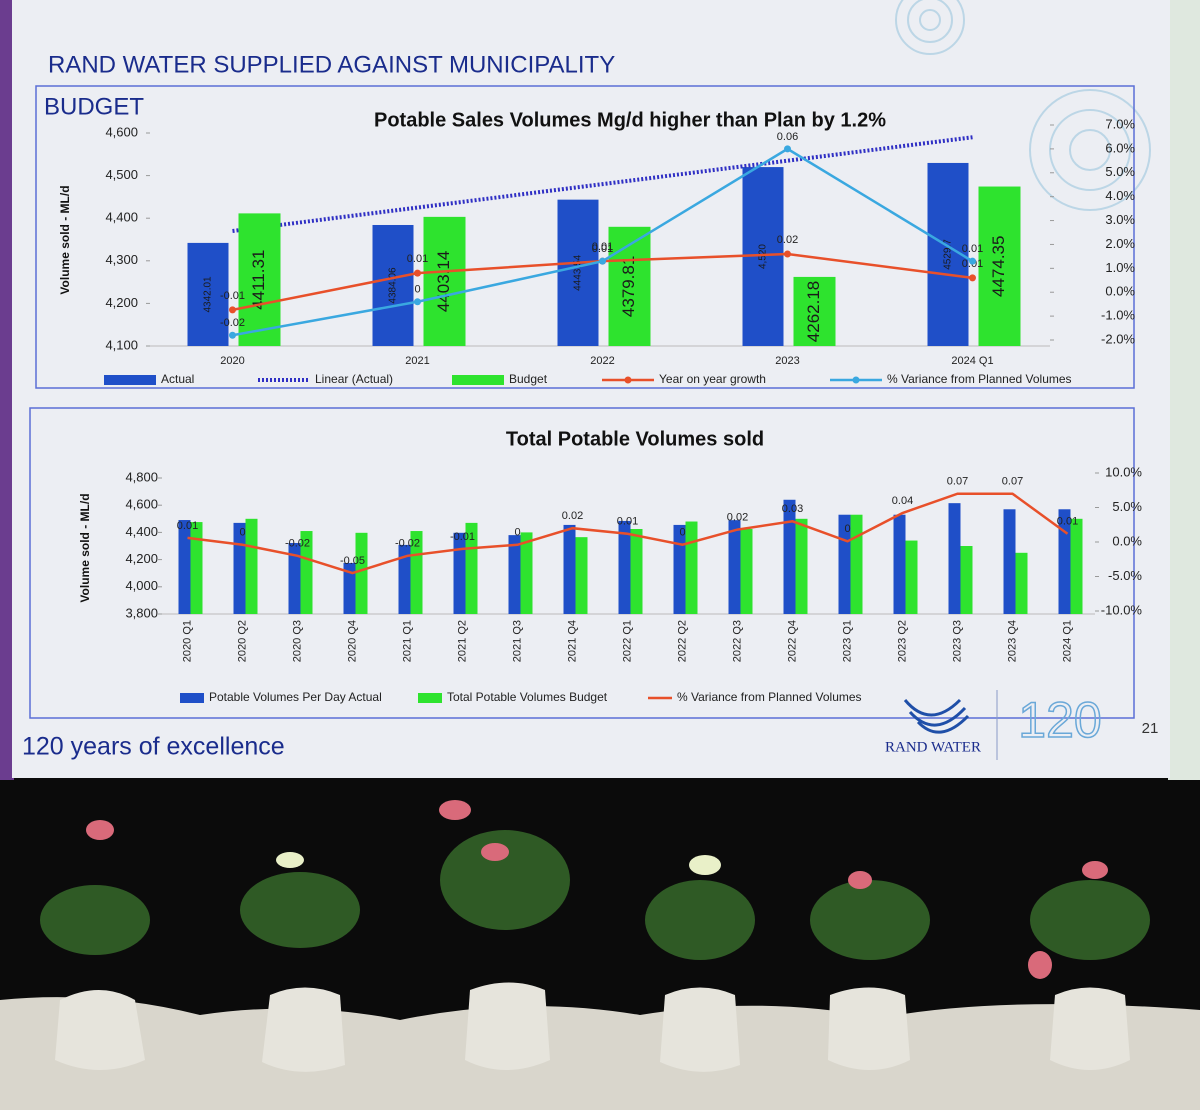 Image resolution: width=1200 pixels, height=1110 pixels. I want to click on line-value-label: 0.03, so click(792, 509).